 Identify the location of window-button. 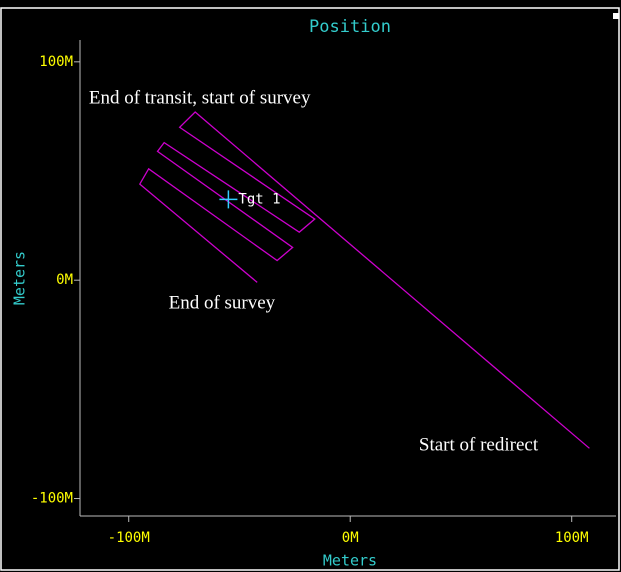
(616, 16).